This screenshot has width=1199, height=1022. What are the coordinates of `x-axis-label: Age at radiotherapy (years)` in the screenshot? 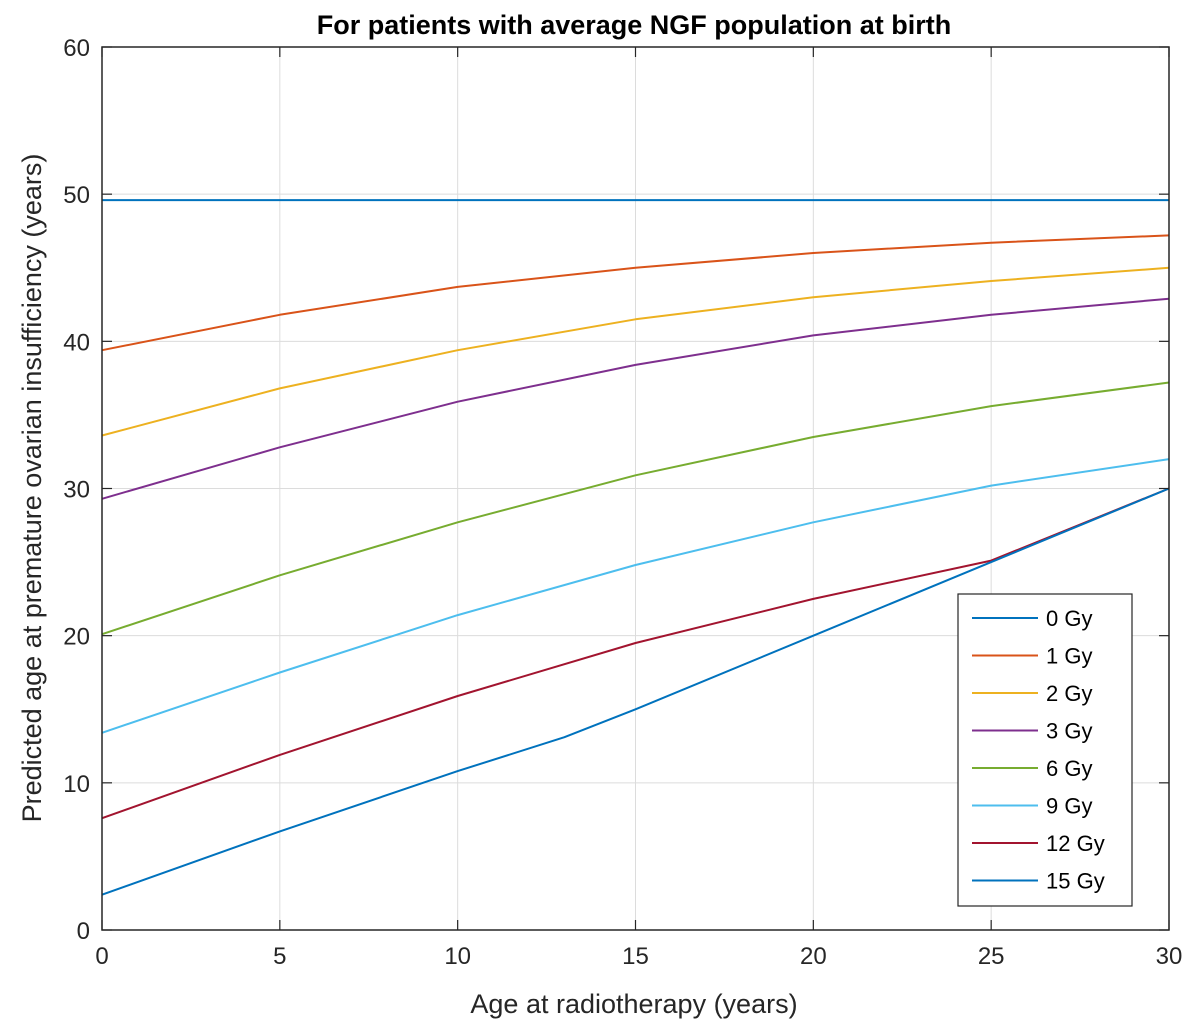 It's located at (633, 1004).